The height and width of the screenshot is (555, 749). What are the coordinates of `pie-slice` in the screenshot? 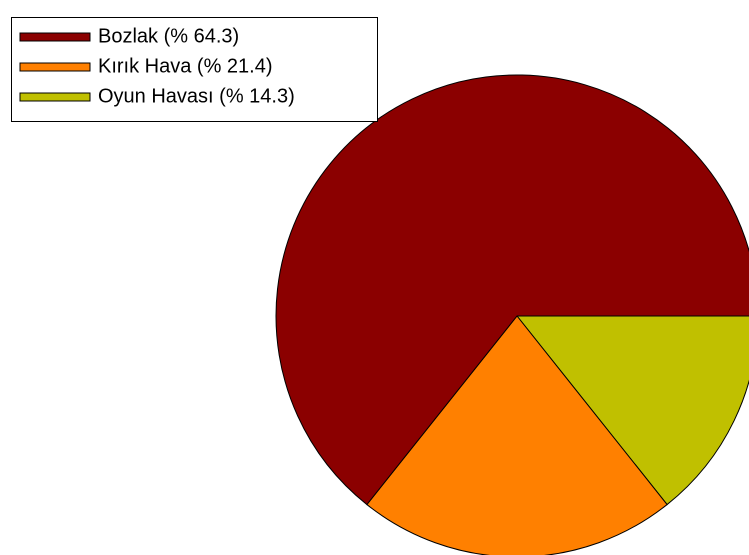 It's located at (632, 410).